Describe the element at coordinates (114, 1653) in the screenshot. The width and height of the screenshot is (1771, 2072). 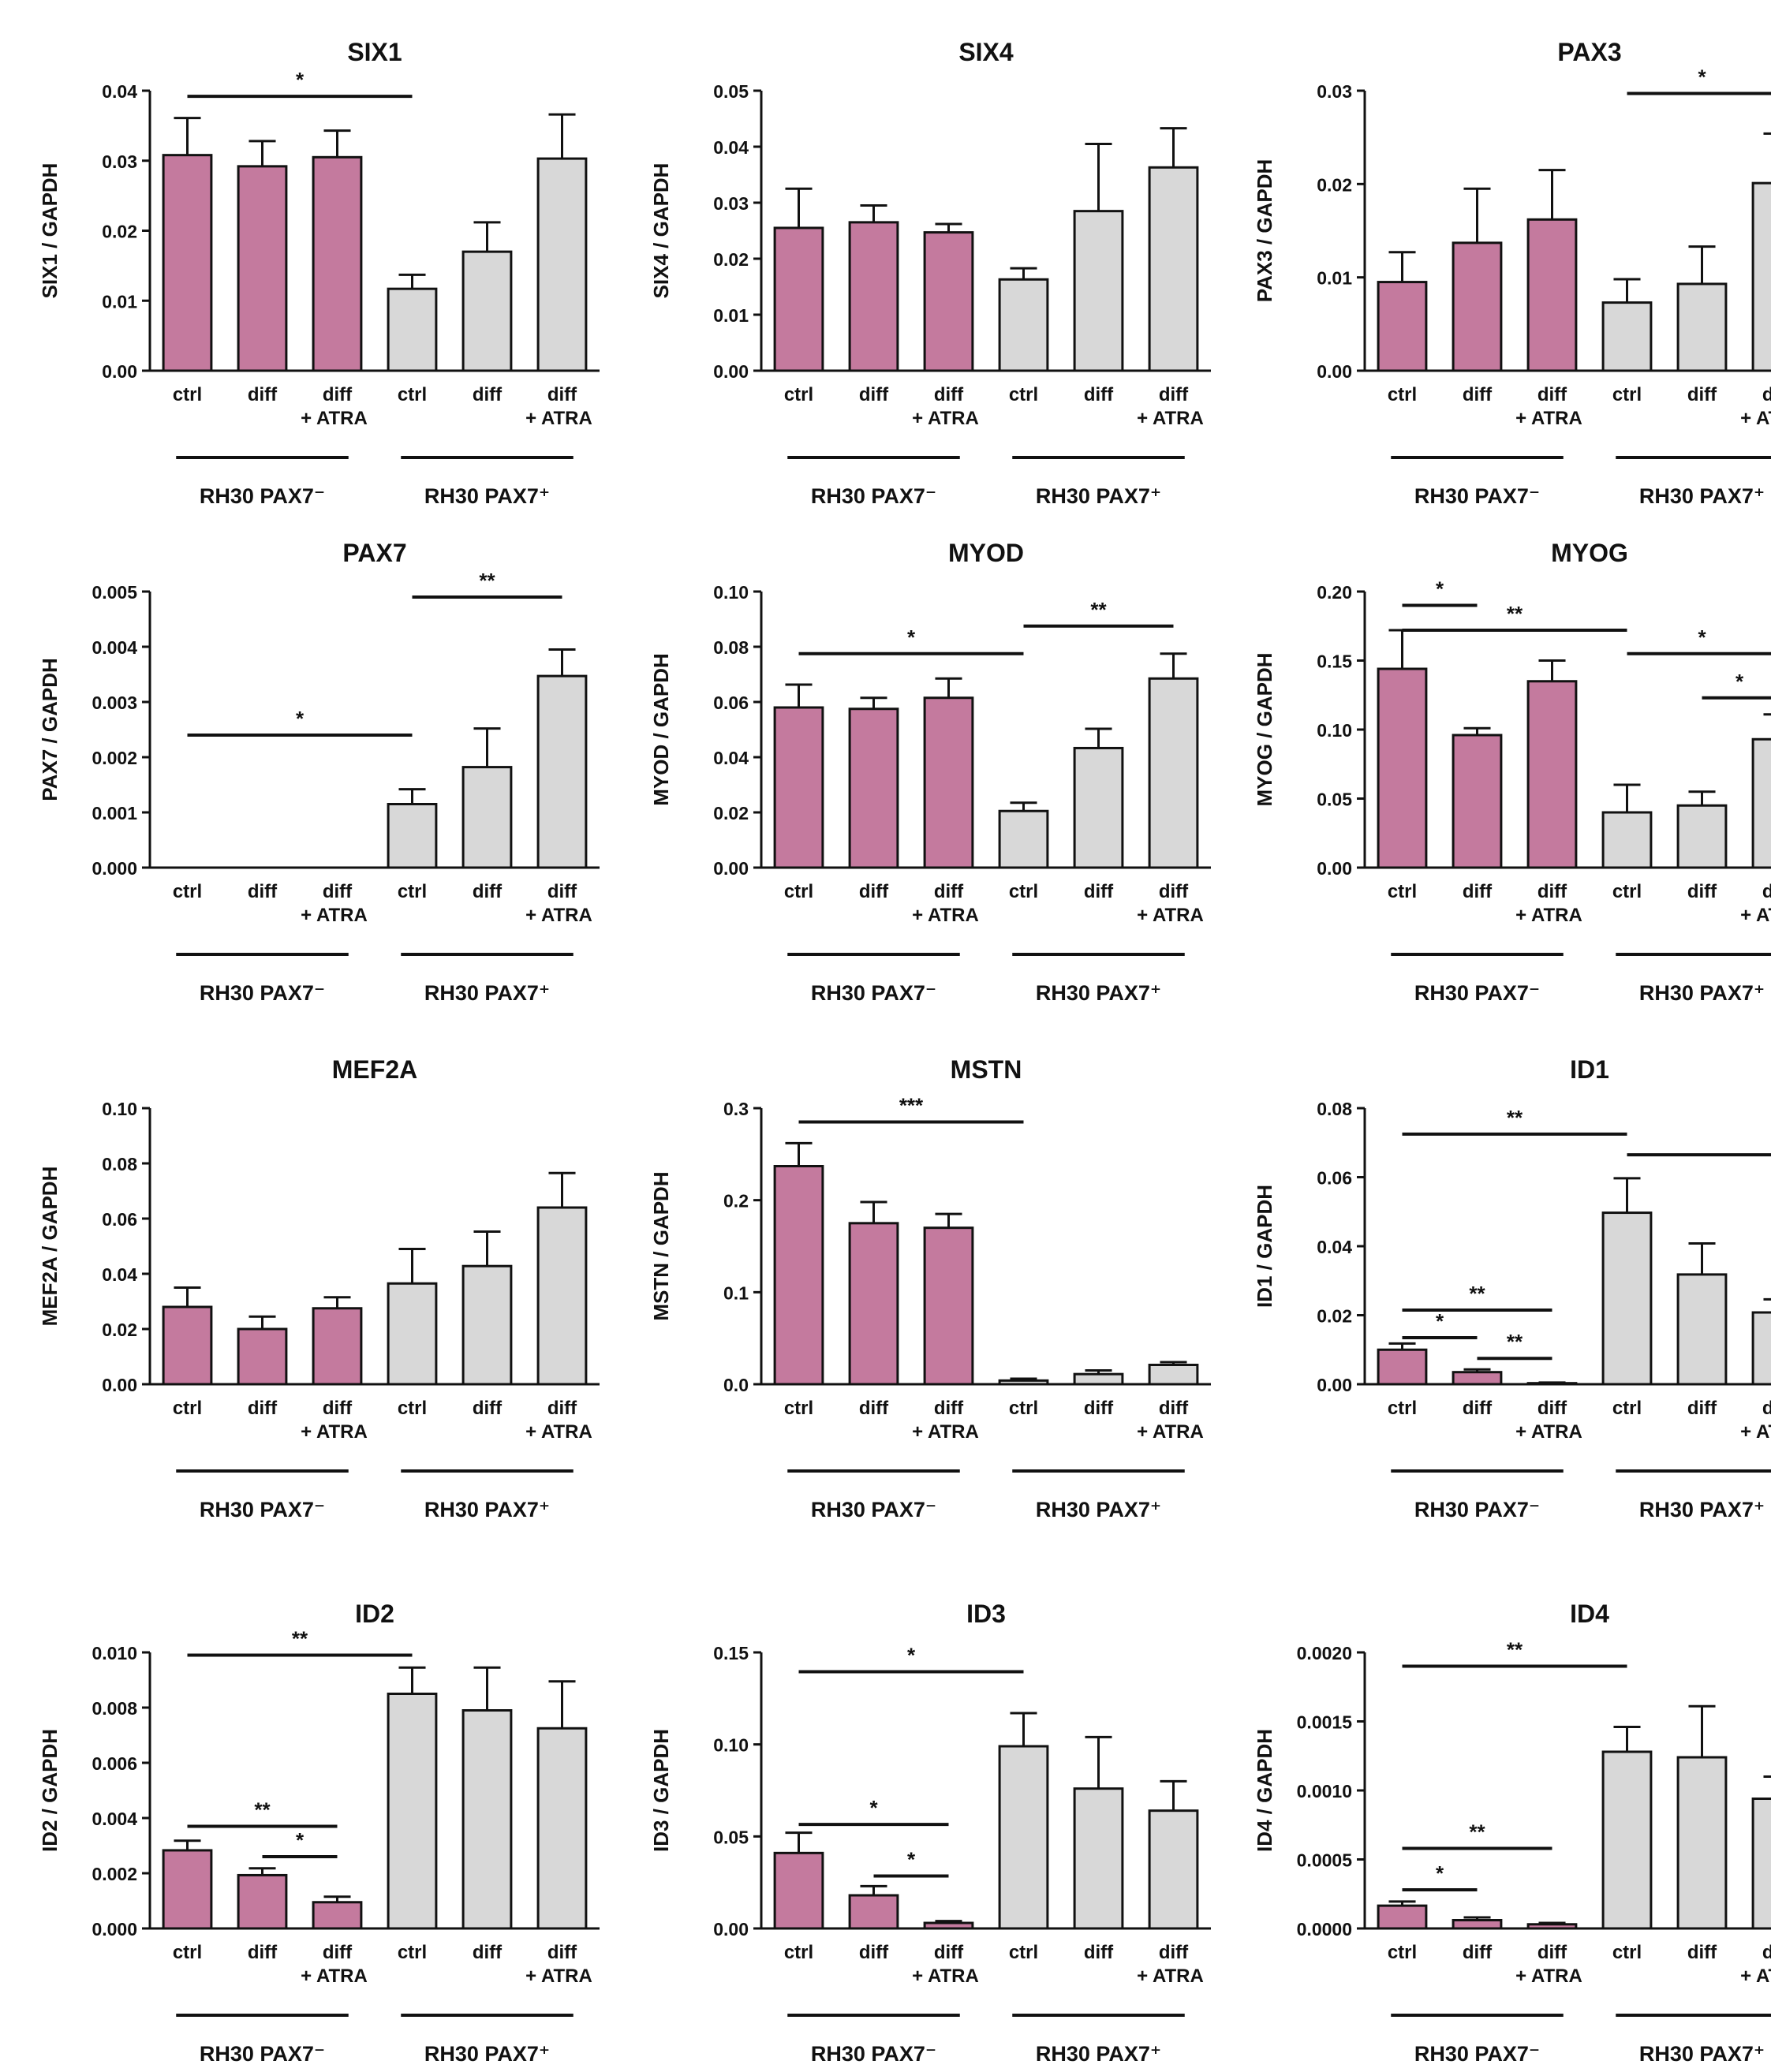
I see `y-tick-label: 0.010` at that location.